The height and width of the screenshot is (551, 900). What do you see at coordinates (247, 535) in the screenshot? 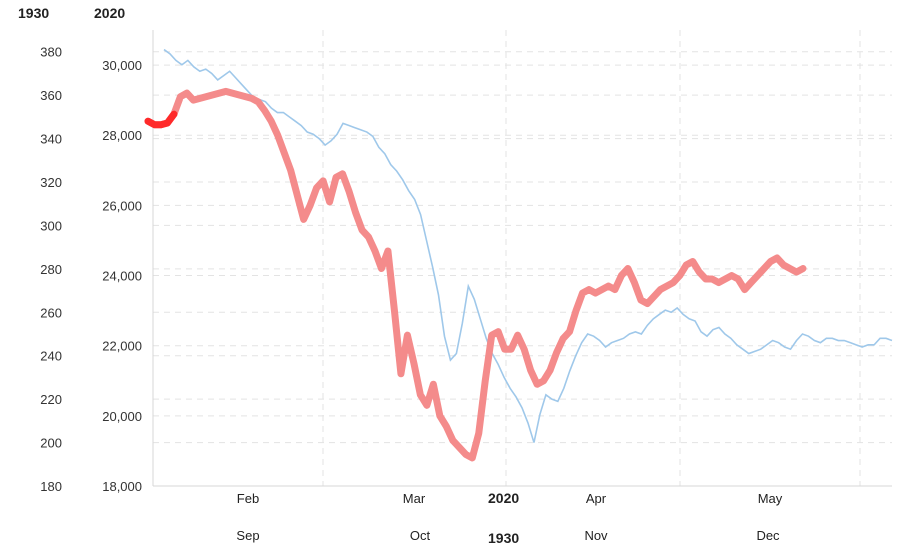
I see `x-axis-1930-month: Sep` at bounding box center [247, 535].